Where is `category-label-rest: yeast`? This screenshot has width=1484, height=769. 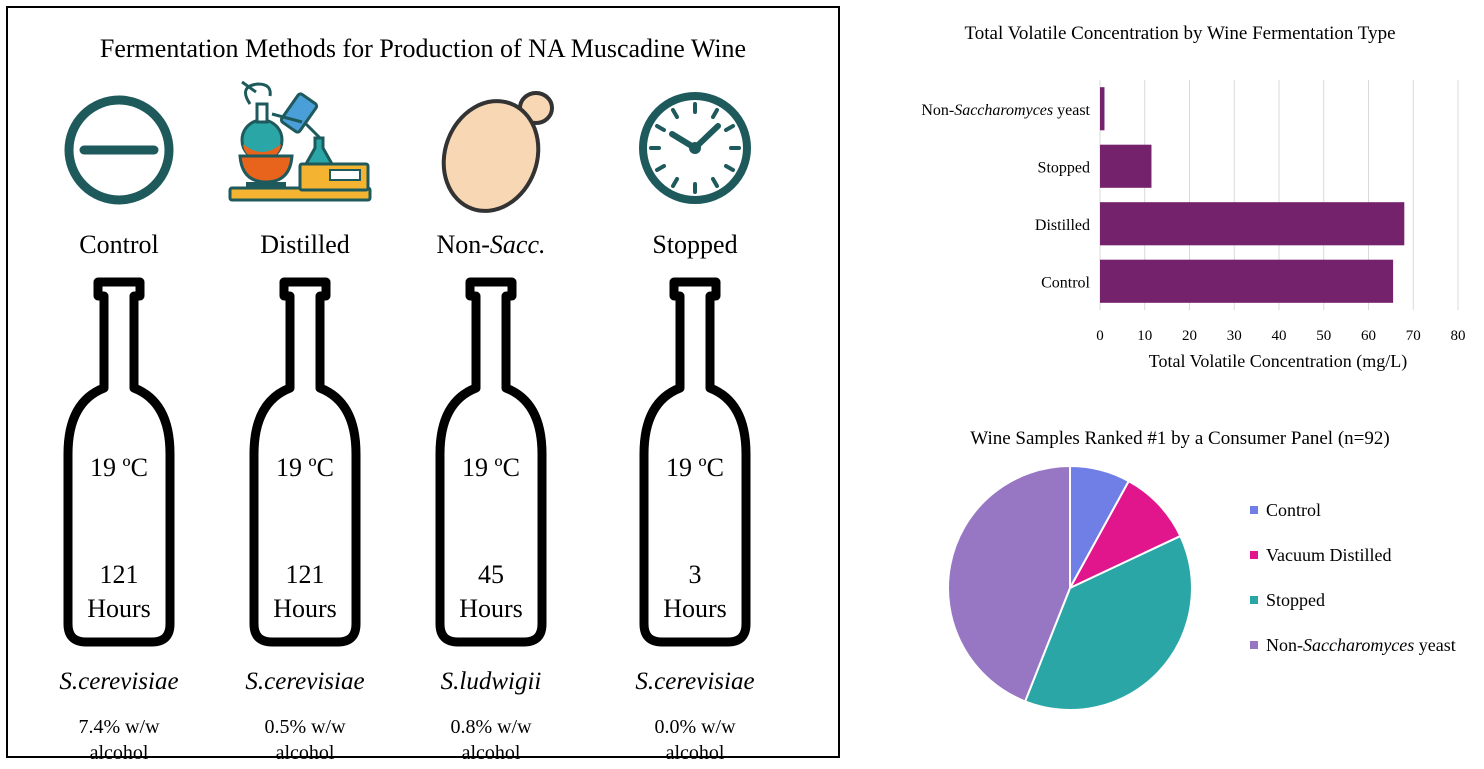
category-label-rest: yeast is located at coordinates (1071, 110).